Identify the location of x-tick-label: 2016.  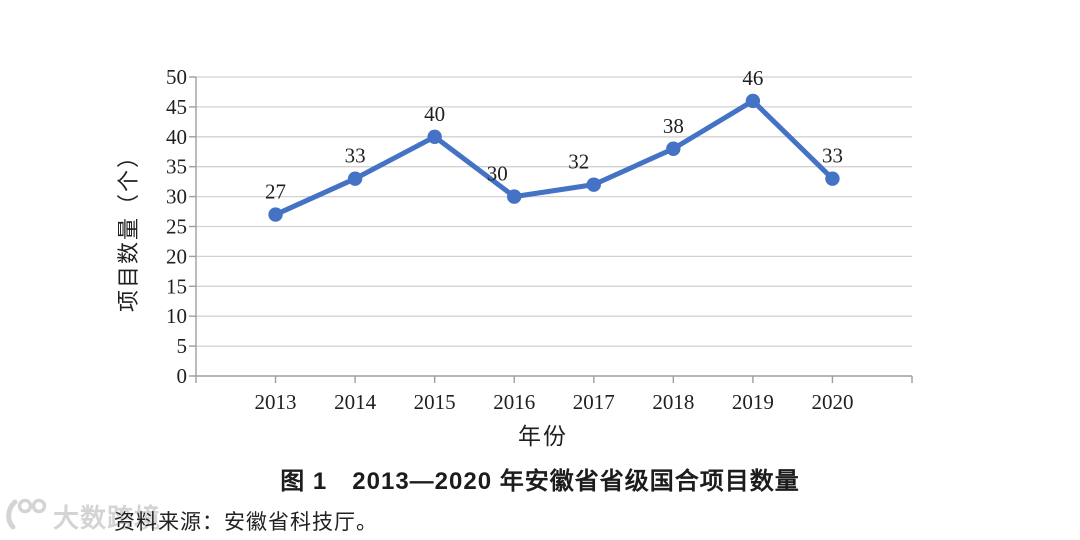
(514, 402).